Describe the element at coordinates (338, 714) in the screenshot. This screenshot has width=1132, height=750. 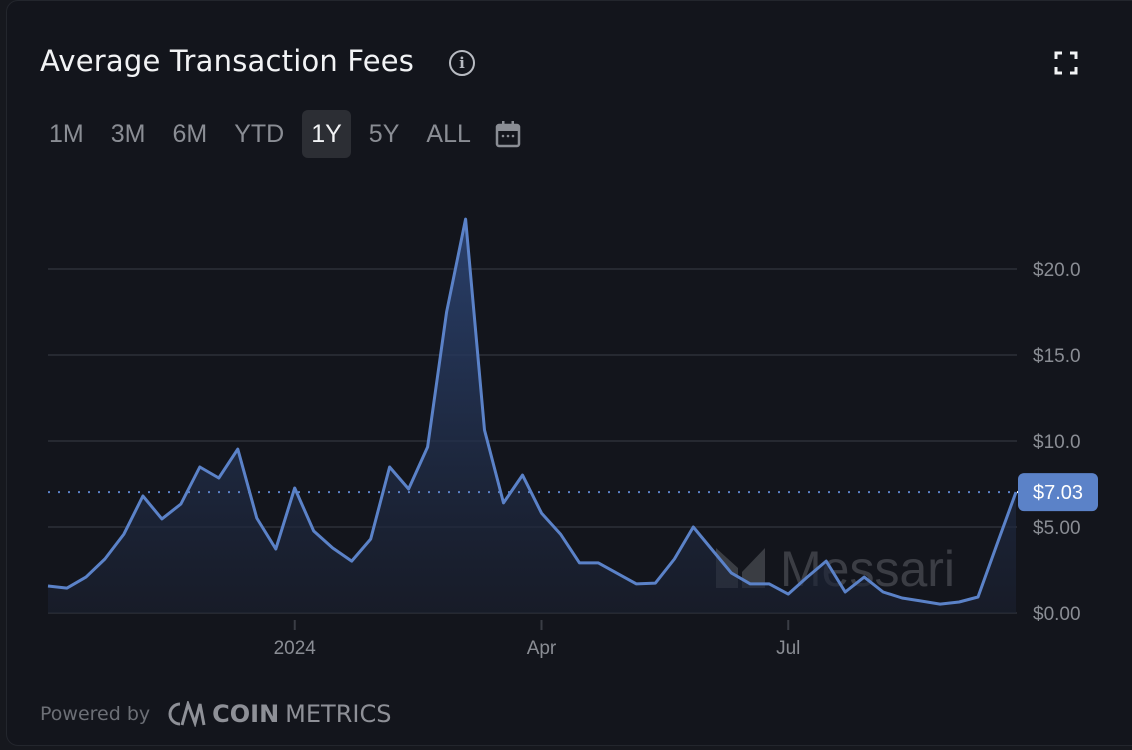
I see `brand-light: METRICS` at that location.